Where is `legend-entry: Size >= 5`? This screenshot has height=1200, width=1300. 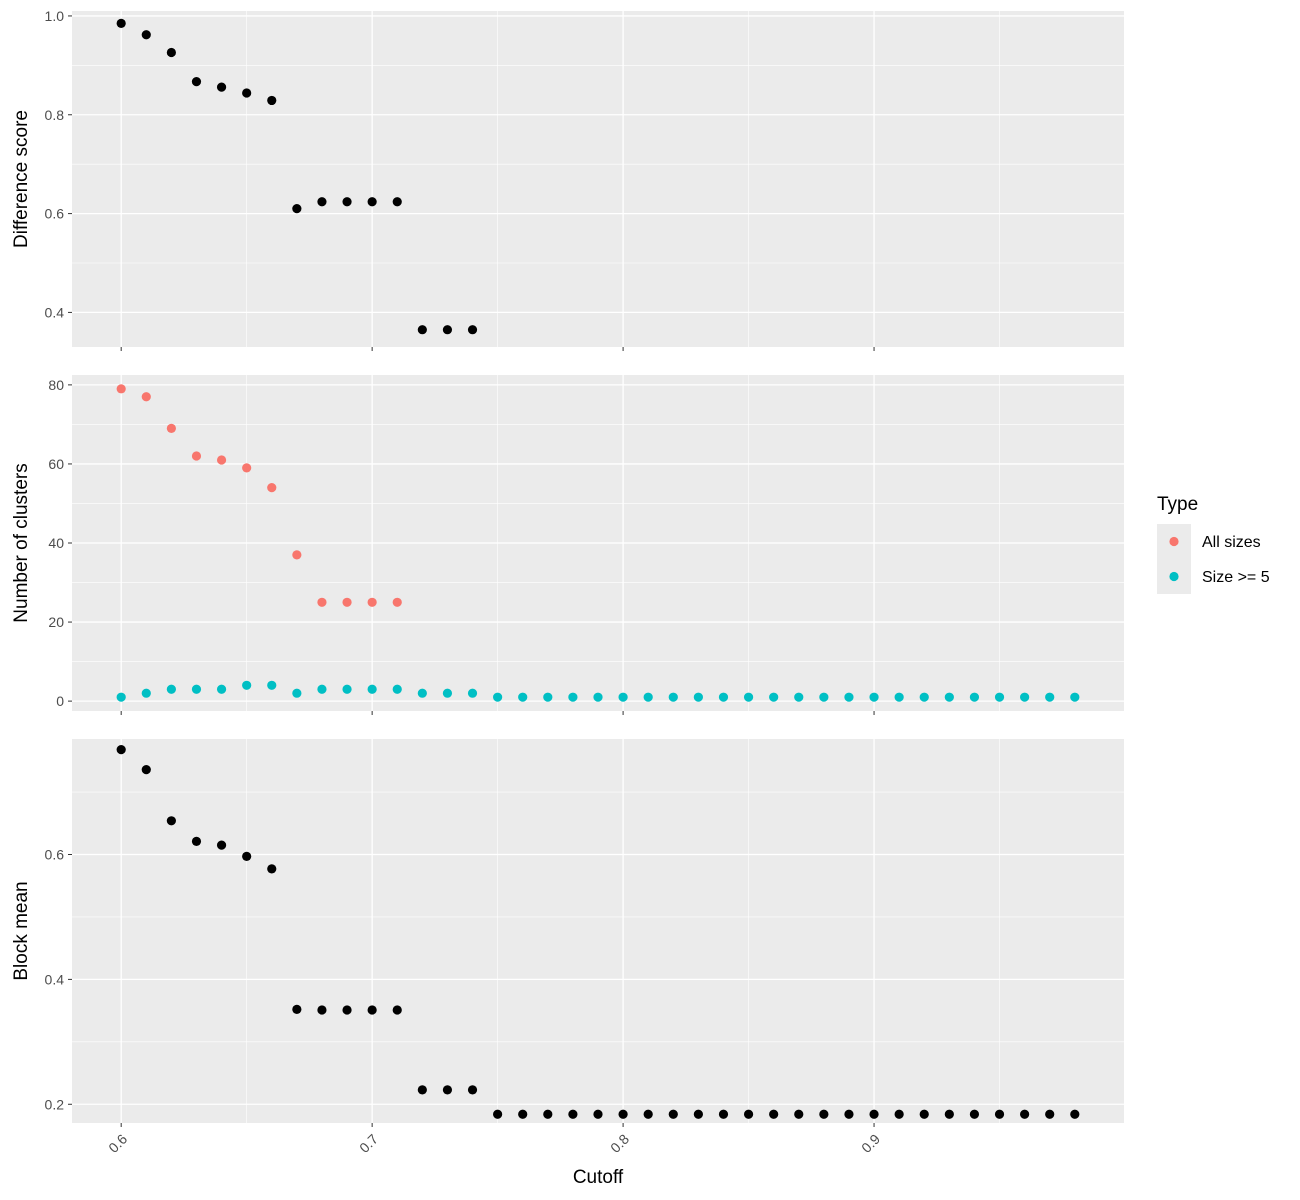
legend-entry: Size >= 5 is located at coordinates (1213, 576).